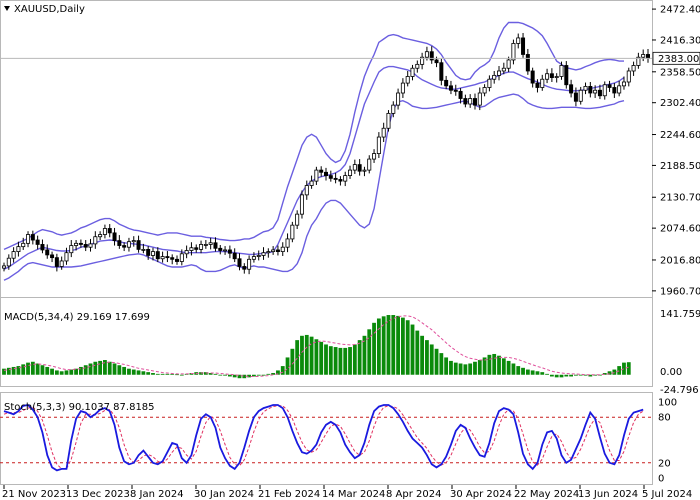 The image size is (700, 500). I want to click on stochastic-panel, so click(326, 438).